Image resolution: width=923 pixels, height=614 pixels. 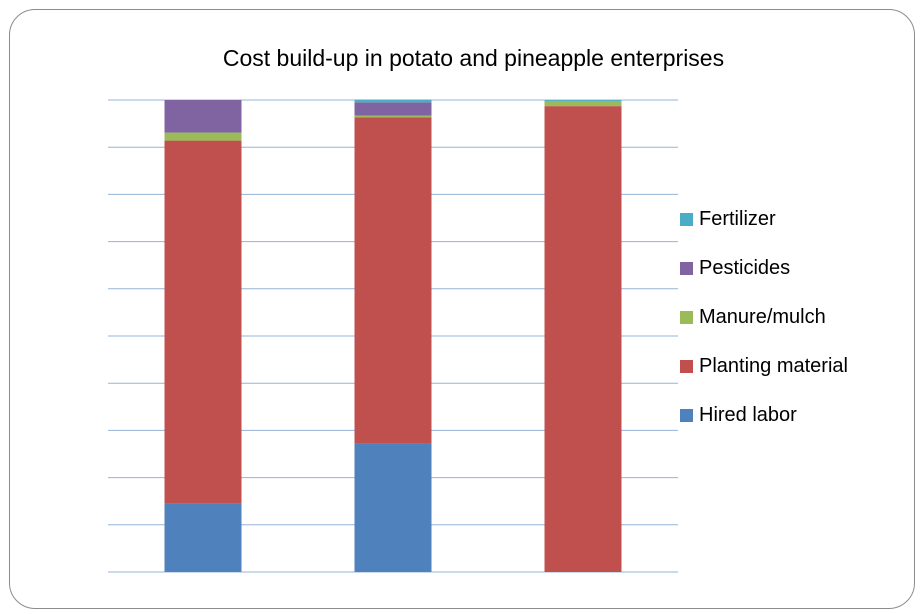 I want to click on legend-item: Hired labor, so click(x=764, y=415).